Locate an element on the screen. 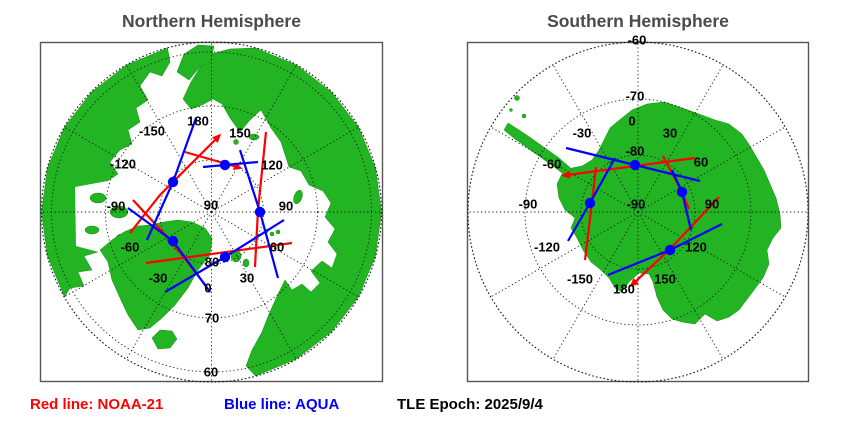 The width and height of the screenshot is (850, 425). legend-red-line: Red line: NOAA-21 is located at coordinates (97, 404).